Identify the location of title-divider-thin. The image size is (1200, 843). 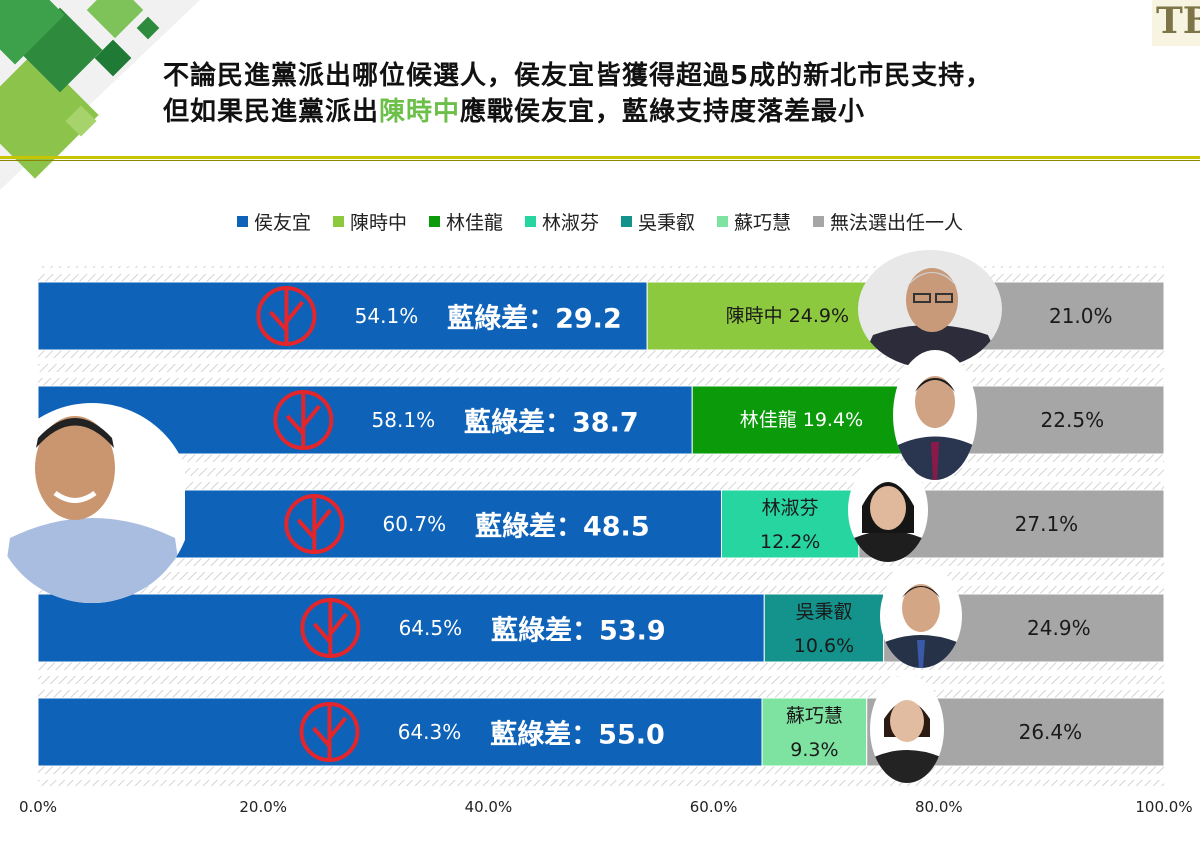
(600, 160).